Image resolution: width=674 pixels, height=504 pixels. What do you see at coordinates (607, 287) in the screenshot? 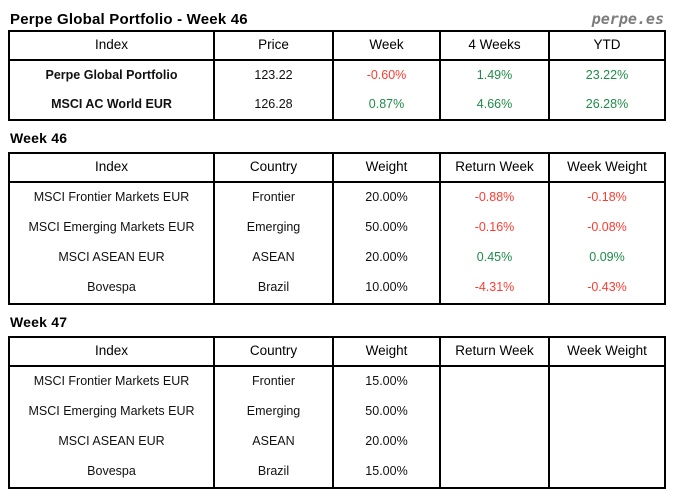
I see `cell-week-weight: -0.43%` at bounding box center [607, 287].